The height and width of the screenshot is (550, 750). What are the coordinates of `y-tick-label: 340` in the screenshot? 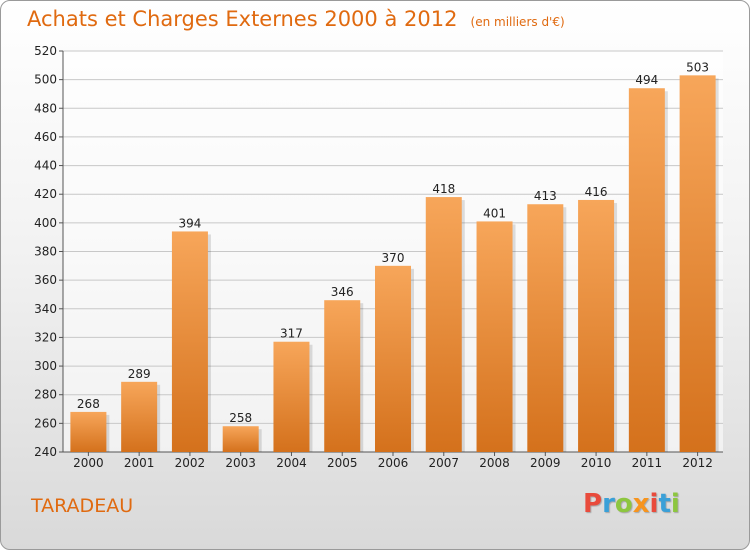 It's located at (45, 309).